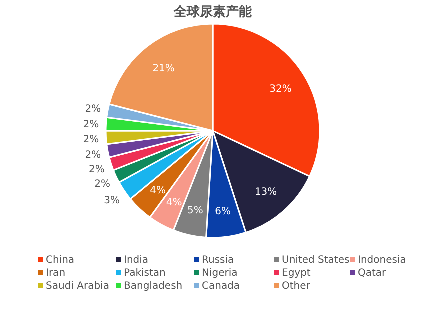 This screenshot has width=440, height=321. Describe the element at coordinates (297, 286) in the screenshot. I see `legend-label: Other` at that location.